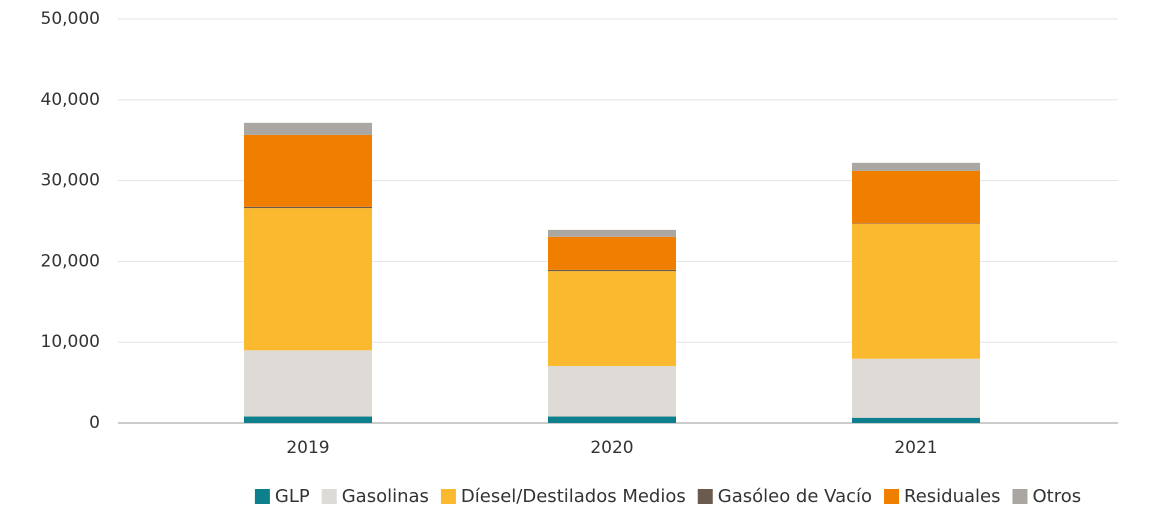  What do you see at coordinates (94, 423) in the screenshot?
I see `y-tick-label: 0` at bounding box center [94, 423].